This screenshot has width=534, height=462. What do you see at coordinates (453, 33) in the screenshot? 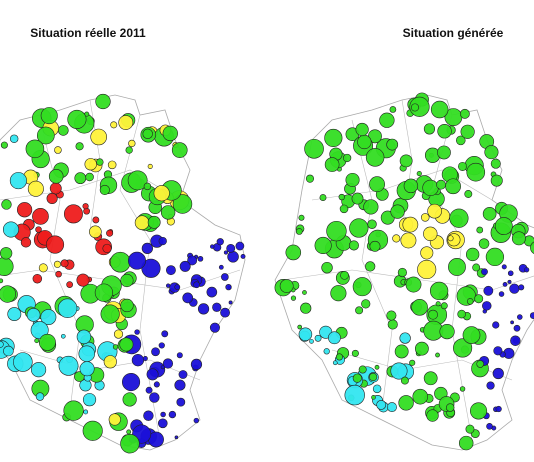
I see `map-title: Situation générée` at bounding box center [453, 33].